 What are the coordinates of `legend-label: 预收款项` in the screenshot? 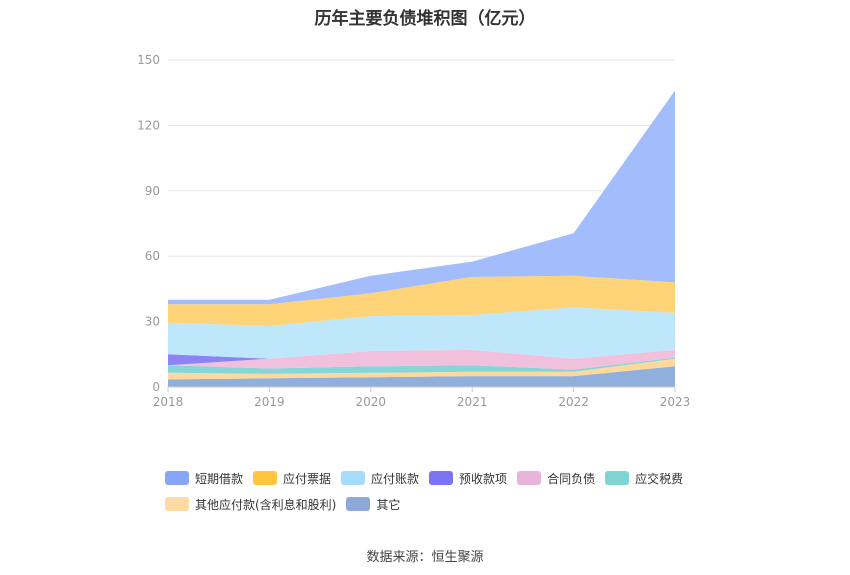 It's located at (483, 478).